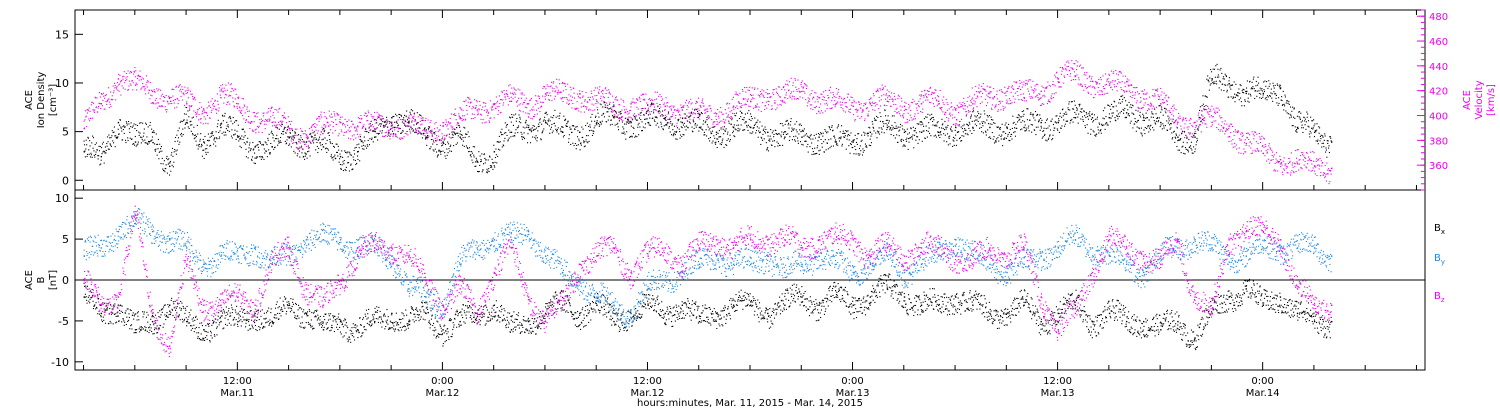  Describe the element at coordinates (1262, 381) in the screenshot. I see `x-tick-time-5: 0:00` at that location.